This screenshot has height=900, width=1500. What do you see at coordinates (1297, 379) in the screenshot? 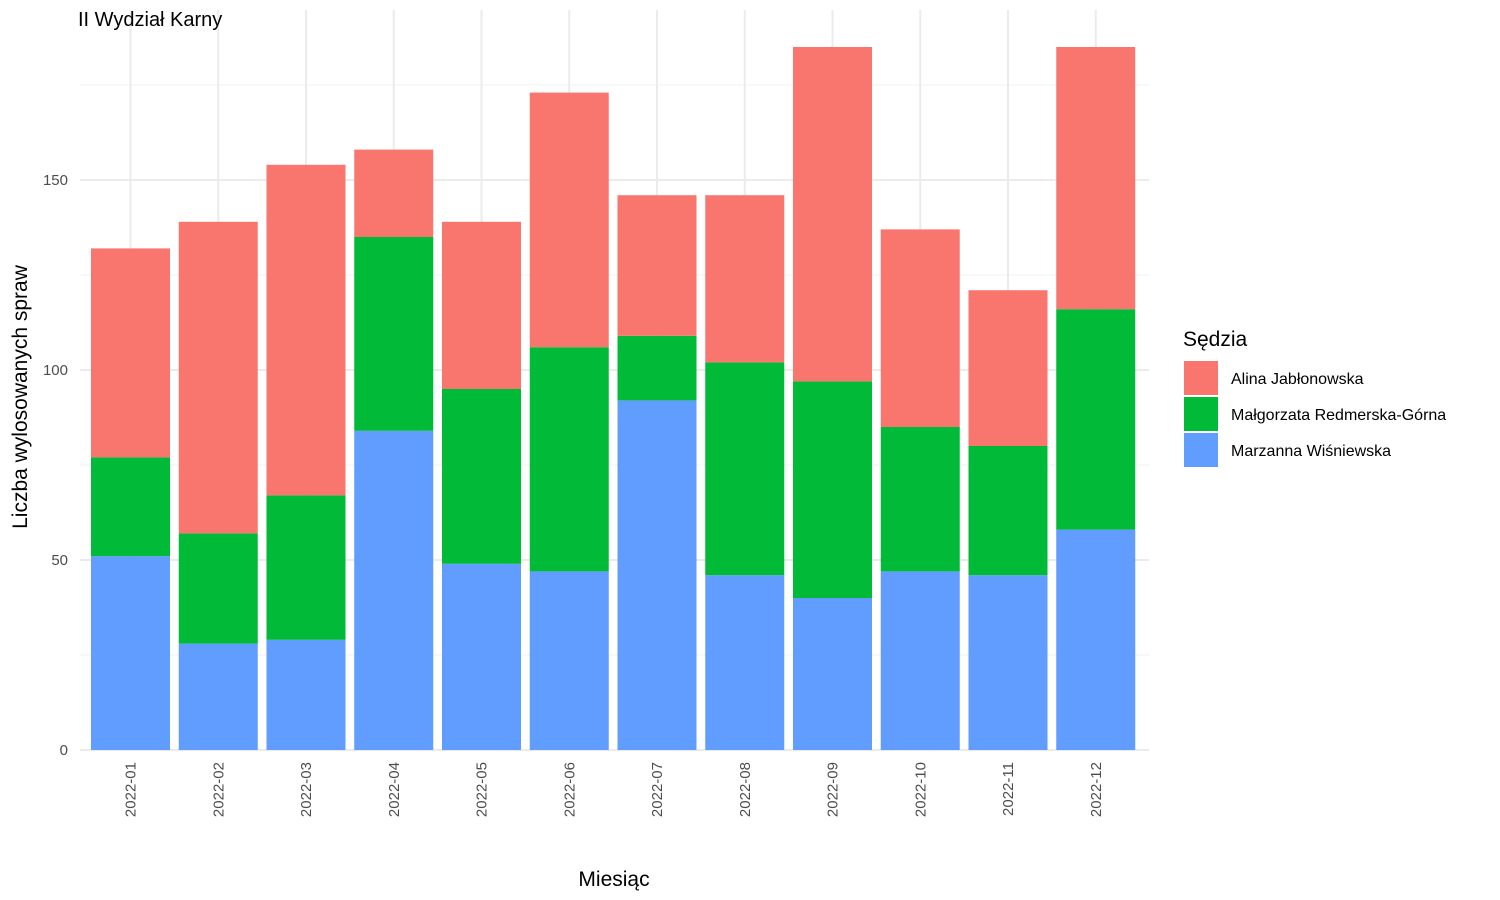
I see `legend-label: Alina Jabłonowska` at bounding box center [1297, 379].